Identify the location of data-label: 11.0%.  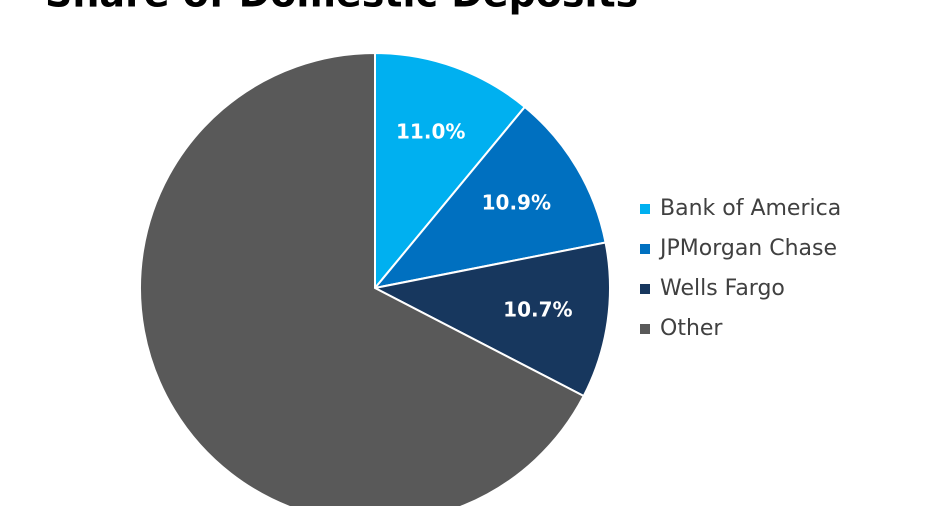
(430, 132).